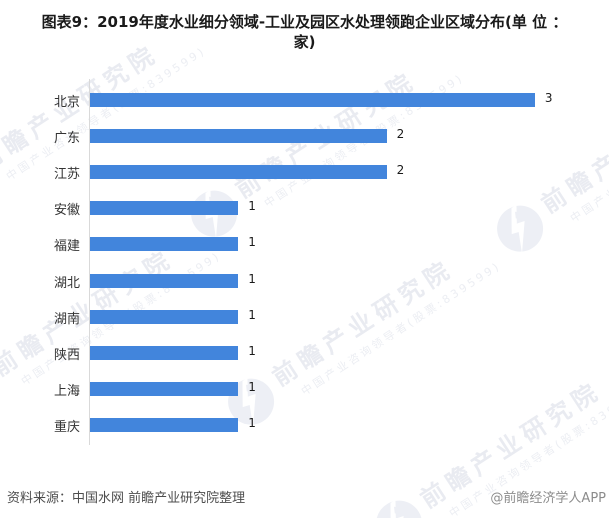 The width and height of the screenshot is (609, 518). I want to click on bar-北京, so click(312, 99).